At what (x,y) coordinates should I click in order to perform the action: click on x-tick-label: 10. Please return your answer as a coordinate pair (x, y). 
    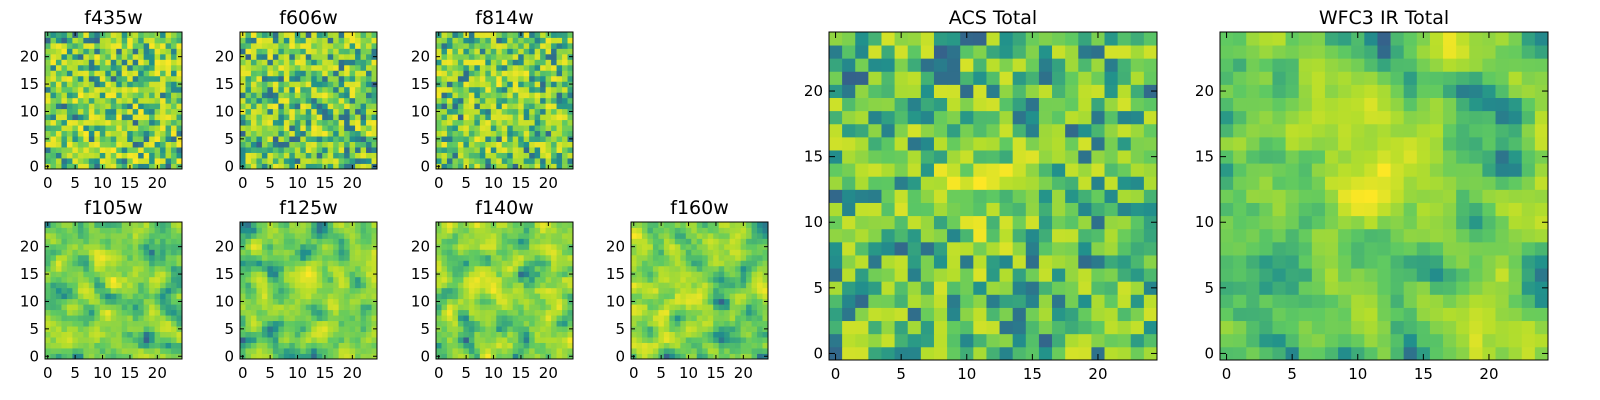
    Looking at the image, I should click on (688, 373).